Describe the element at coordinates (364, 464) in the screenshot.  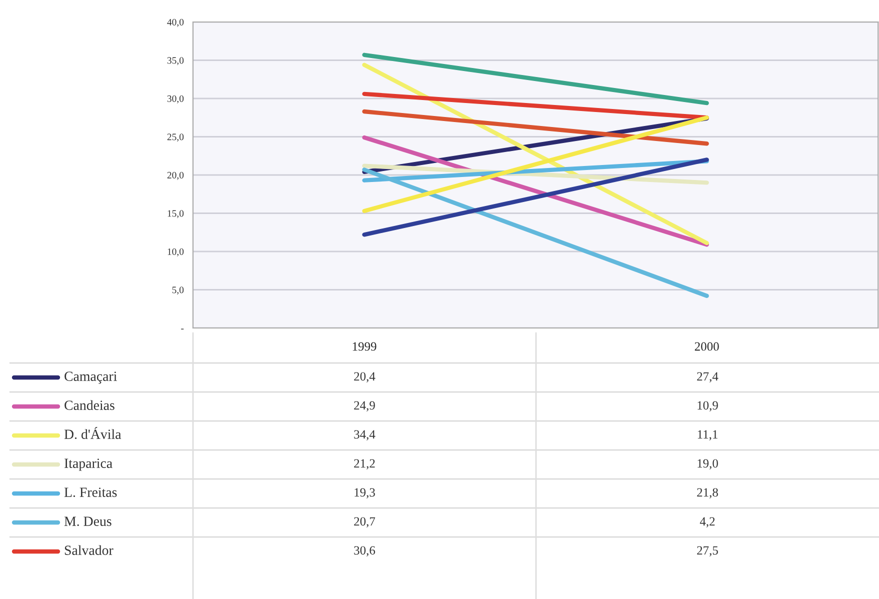
I see `data-label: 21,2` at that location.